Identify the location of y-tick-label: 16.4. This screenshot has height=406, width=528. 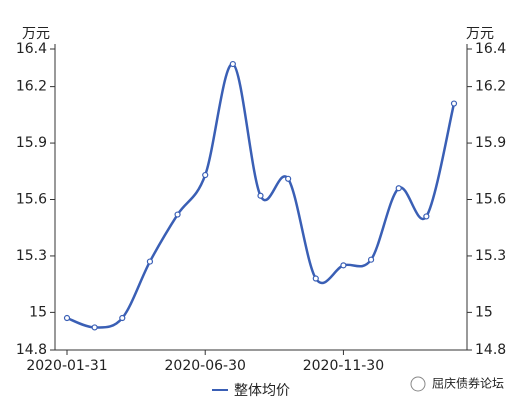
(31, 49).